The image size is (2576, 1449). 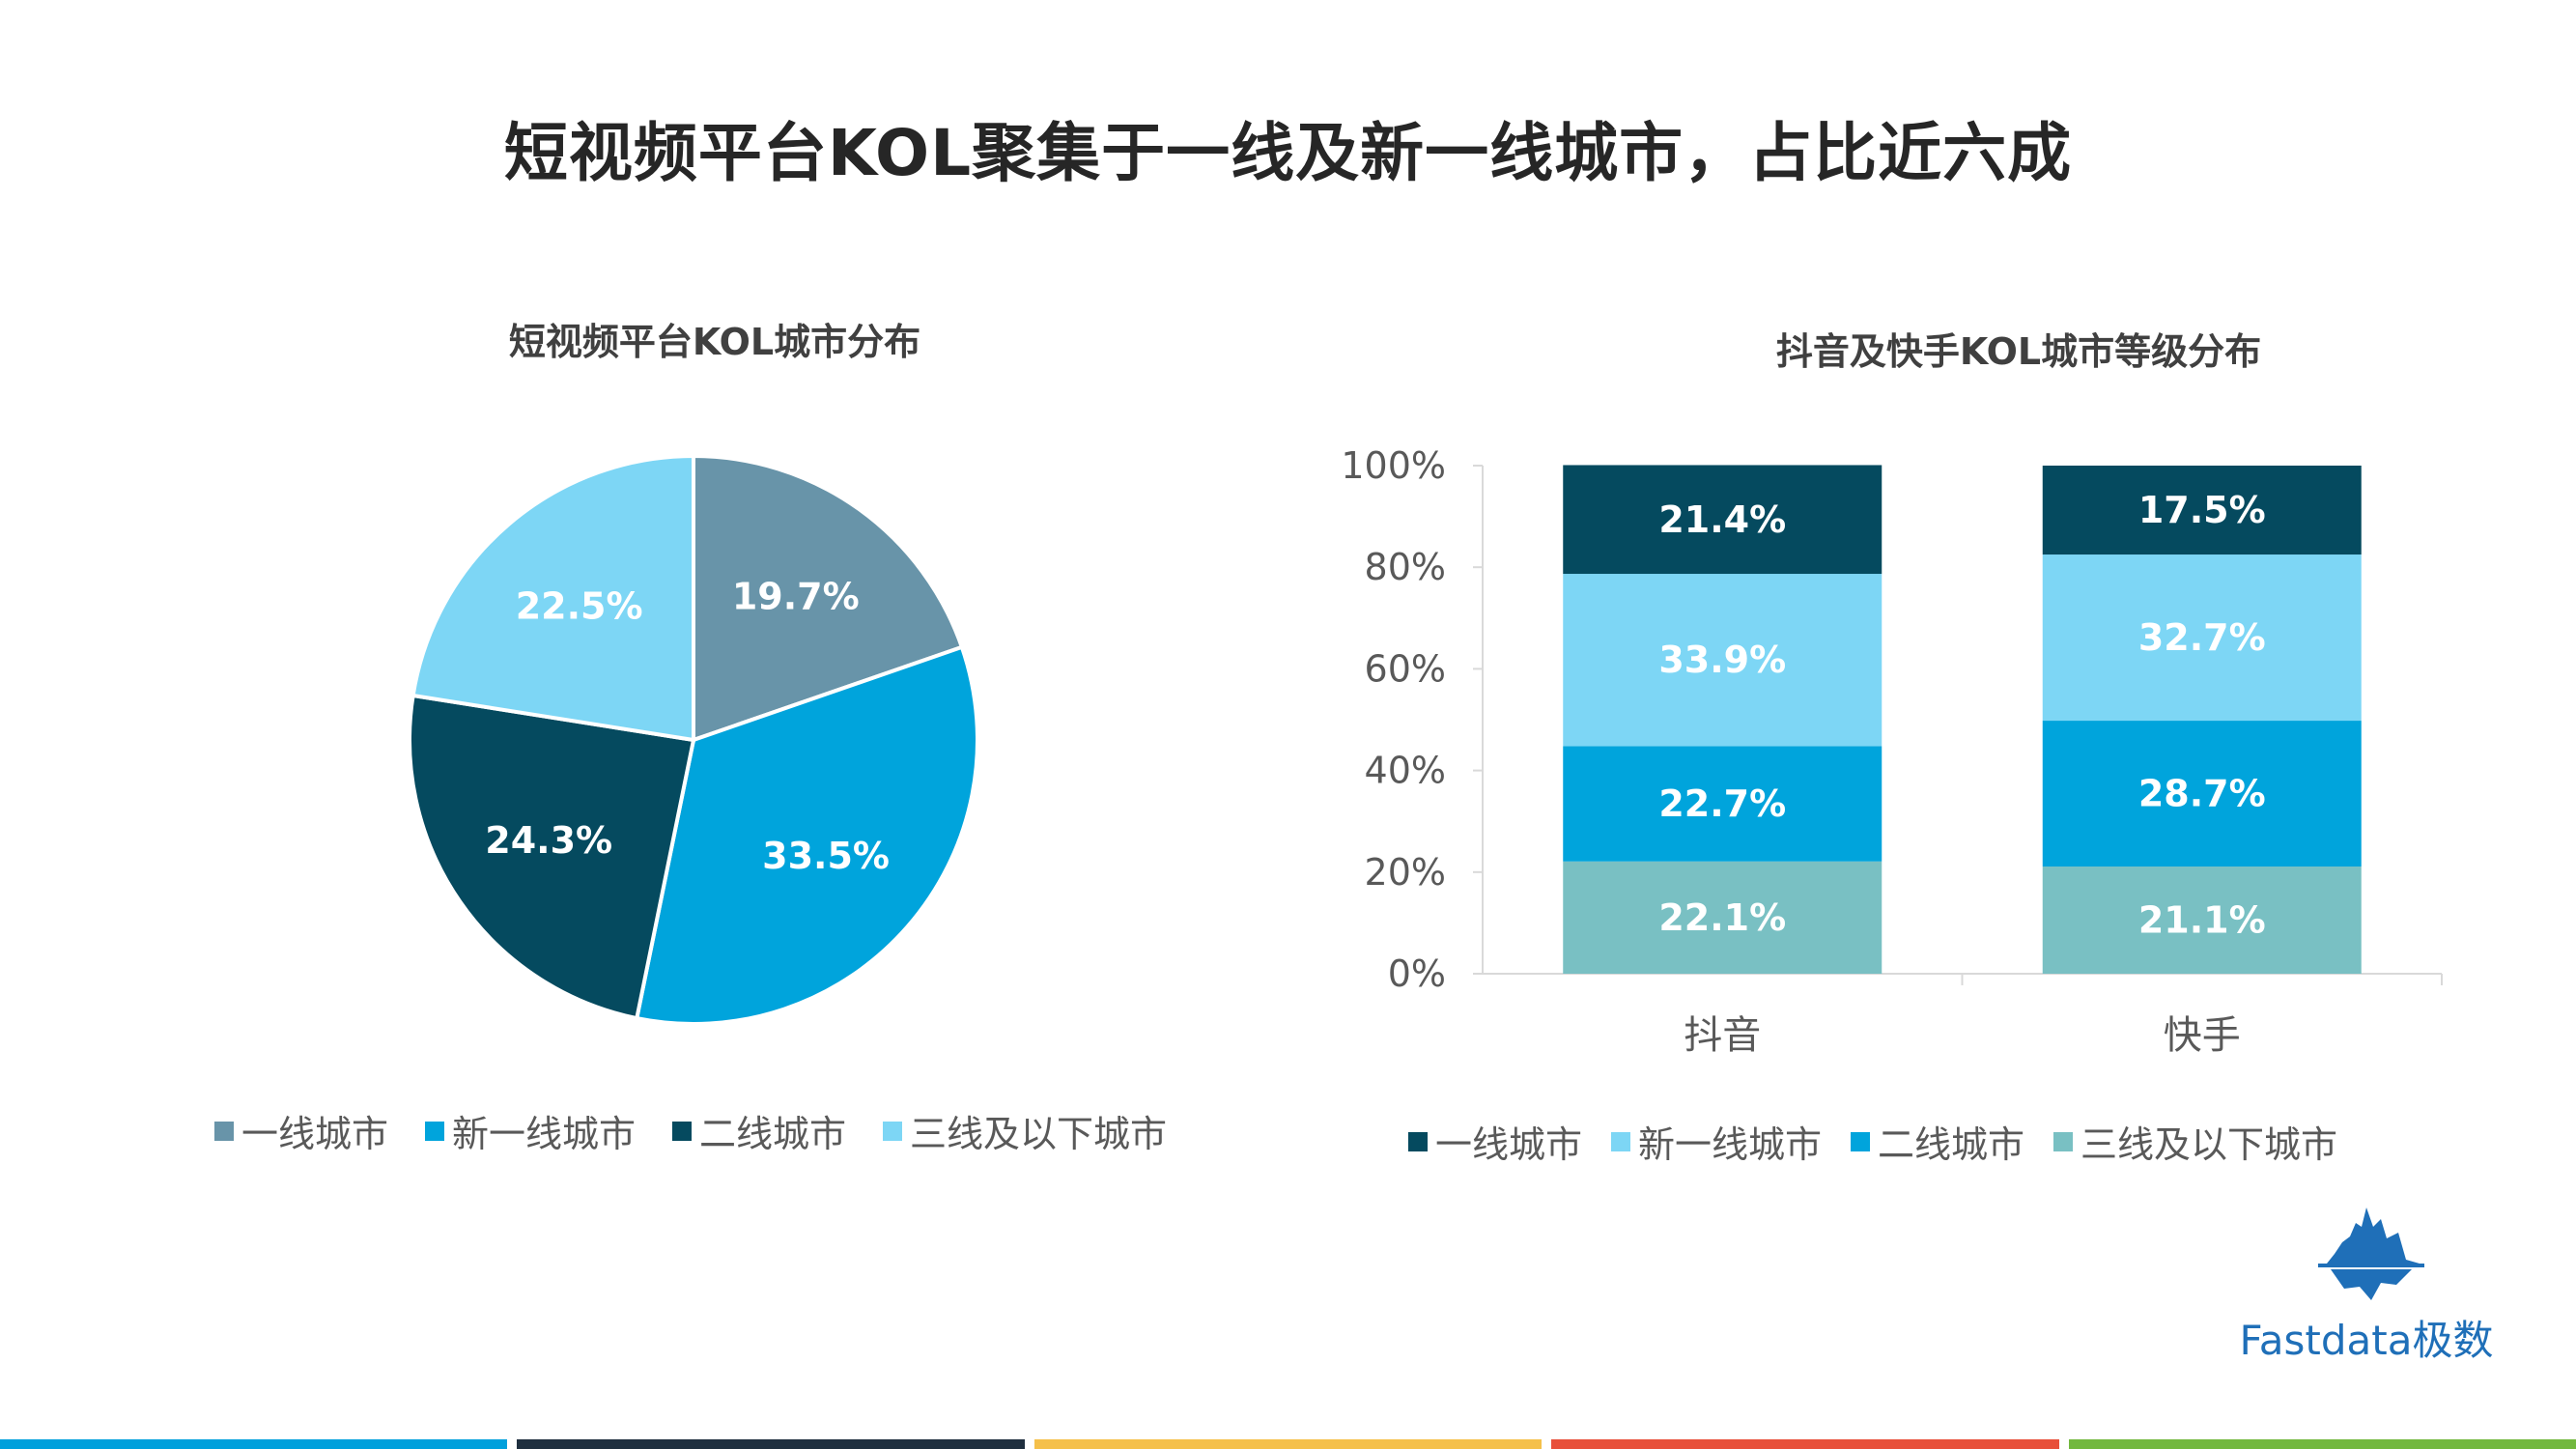 I want to click on x-tick-label: 抖音, so click(x=1722, y=1035).